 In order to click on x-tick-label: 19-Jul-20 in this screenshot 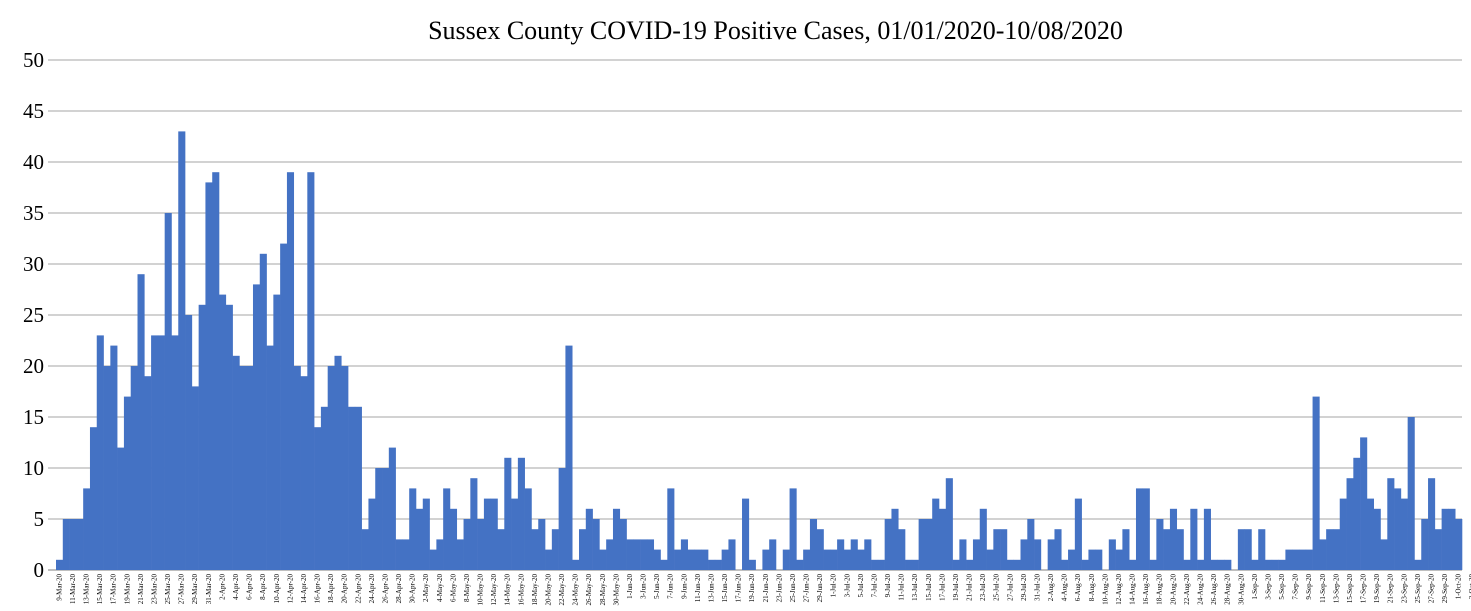, I will do `click(956, 587)`.